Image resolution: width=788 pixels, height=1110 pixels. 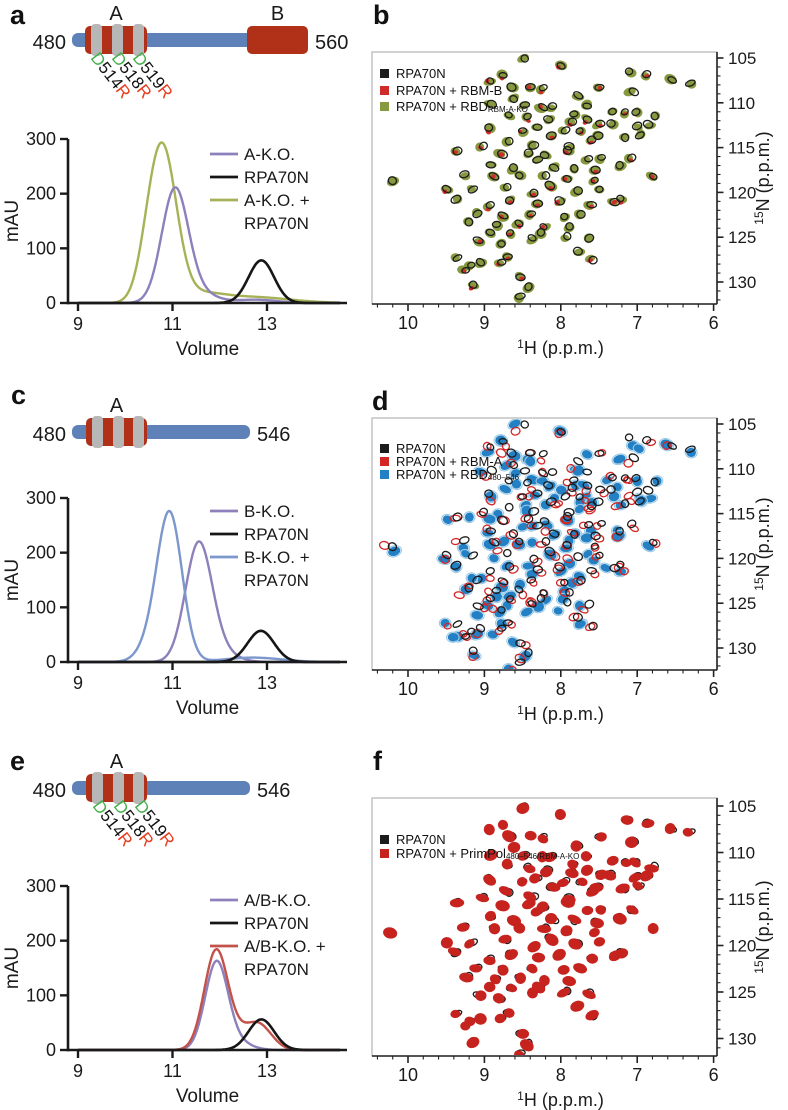 What do you see at coordinates (172, 1071) in the screenshot?
I see `x-tick-label: 11` at bounding box center [172, 1071].